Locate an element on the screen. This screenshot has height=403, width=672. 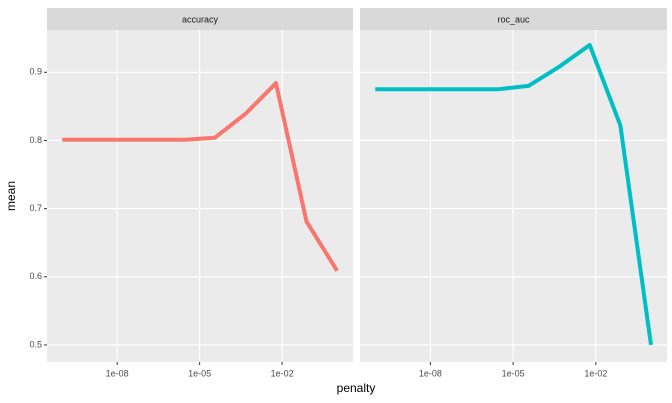
strip-label: accuracy is located at coordinates (200, 19).